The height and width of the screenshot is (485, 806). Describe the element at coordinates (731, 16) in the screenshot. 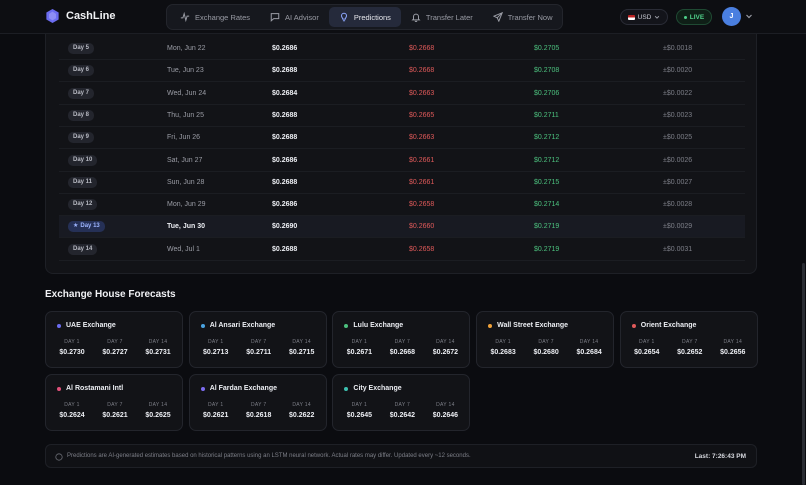

I see `avatar: J` at that location.